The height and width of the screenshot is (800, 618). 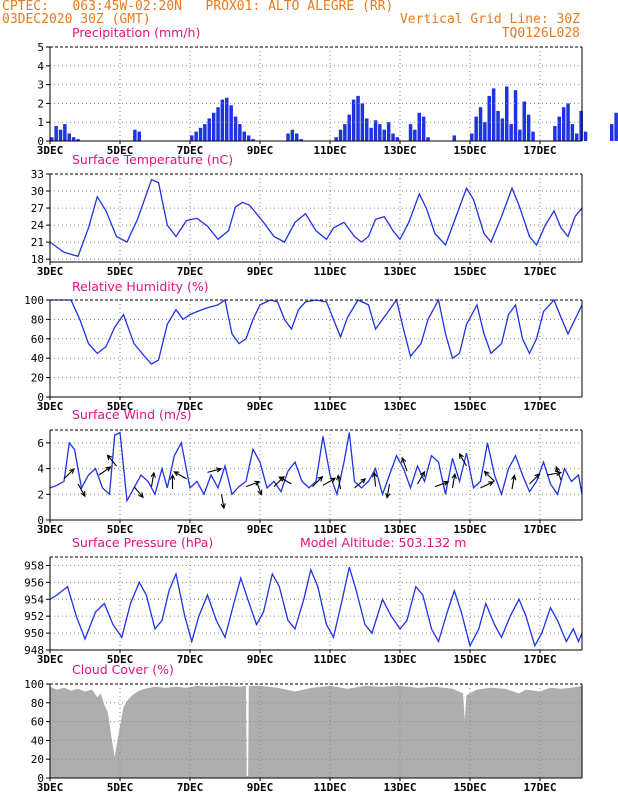 What do you see at coordinates (34, 633) in the screenshot?
I see `y-tick-label: 950` at bounding box center [34, 633].